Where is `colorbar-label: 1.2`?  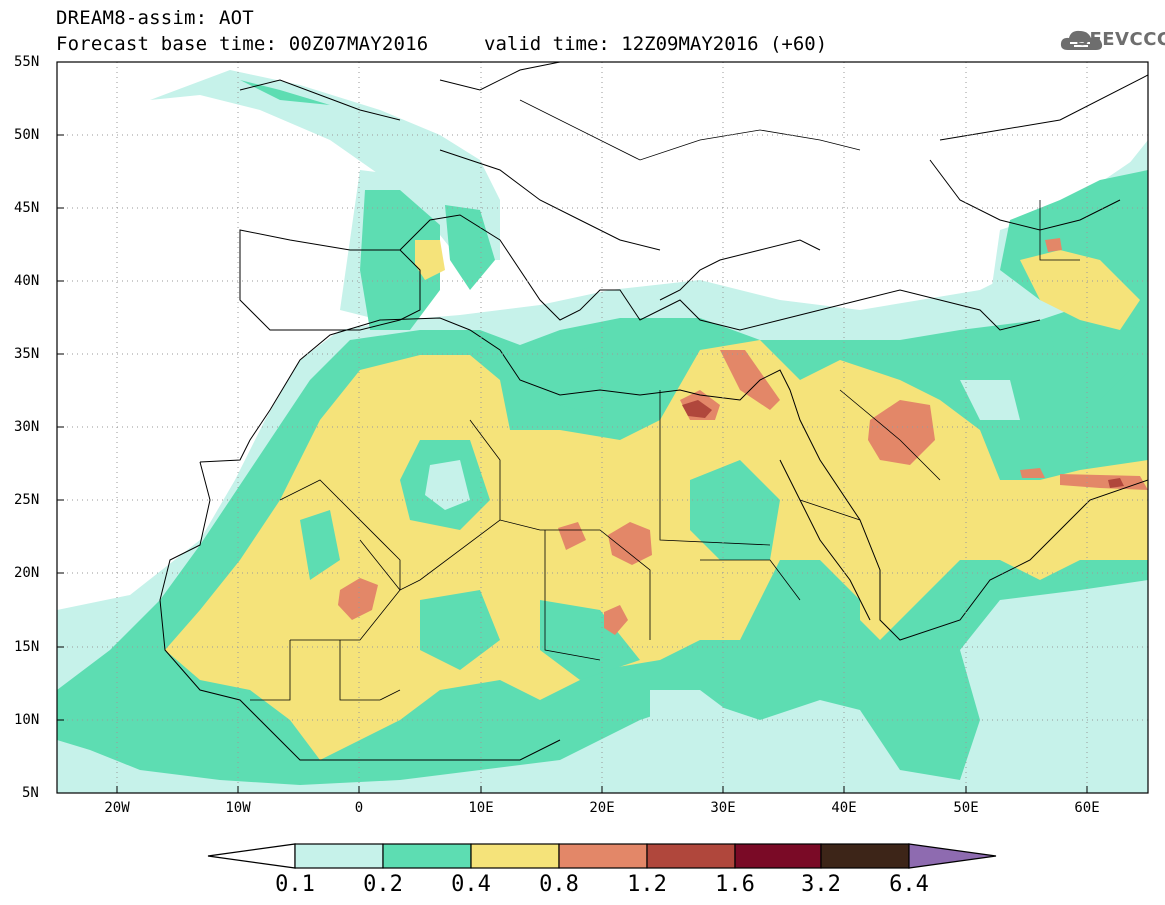 colorbar-label: 1.2 is located at coordinates (647, 884).